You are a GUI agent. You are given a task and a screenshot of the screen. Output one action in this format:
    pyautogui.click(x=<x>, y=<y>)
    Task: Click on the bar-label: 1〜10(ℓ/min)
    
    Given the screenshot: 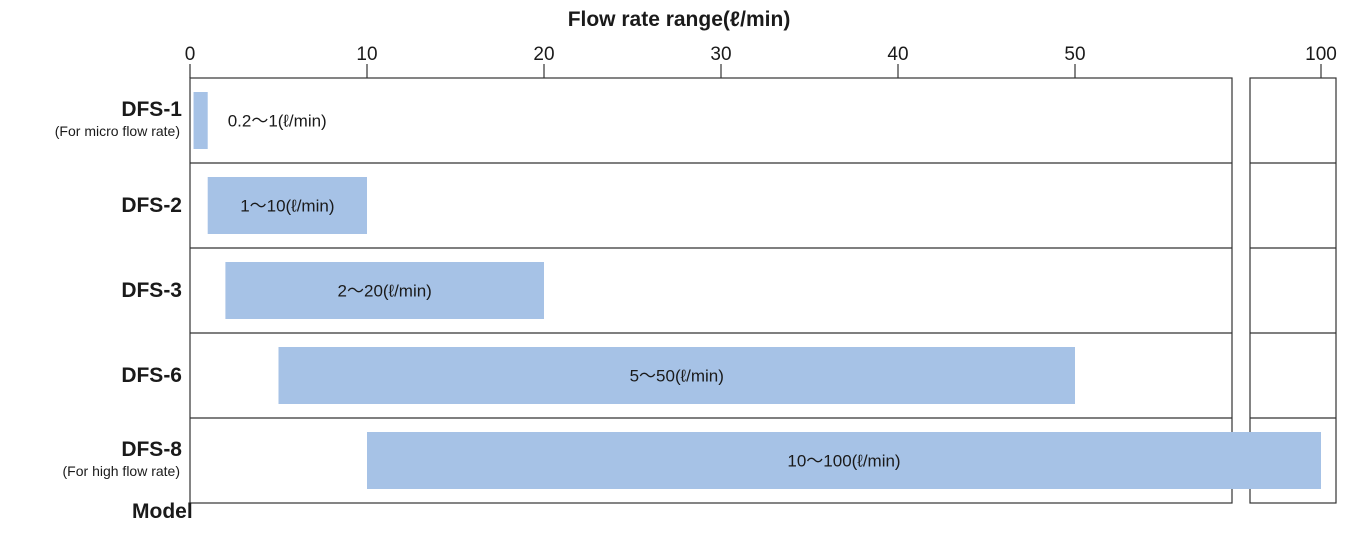 What is the action you would take?
    pyautogui.click(x=287, y=206)
    